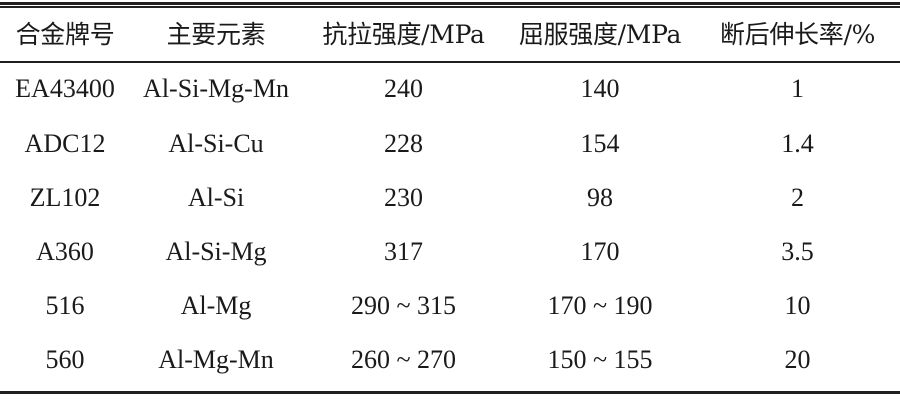 Image resolution: width=900 pixels, height=405 pixels. What do you see at coordinates (216, 305) in the screenshot?
I see `cell-main-elements: Al-Mg` at bounding box center [216, 305].